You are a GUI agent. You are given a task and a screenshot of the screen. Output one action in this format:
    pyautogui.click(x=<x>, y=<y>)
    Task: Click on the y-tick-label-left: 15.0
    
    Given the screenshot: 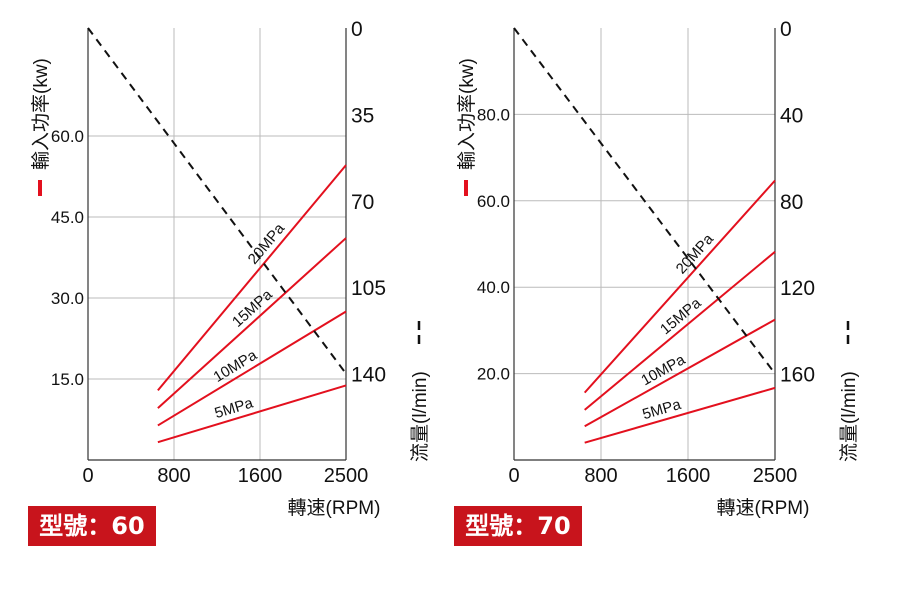 What is the action you would take?
    pyautogui.click(x=67, y=379)
    